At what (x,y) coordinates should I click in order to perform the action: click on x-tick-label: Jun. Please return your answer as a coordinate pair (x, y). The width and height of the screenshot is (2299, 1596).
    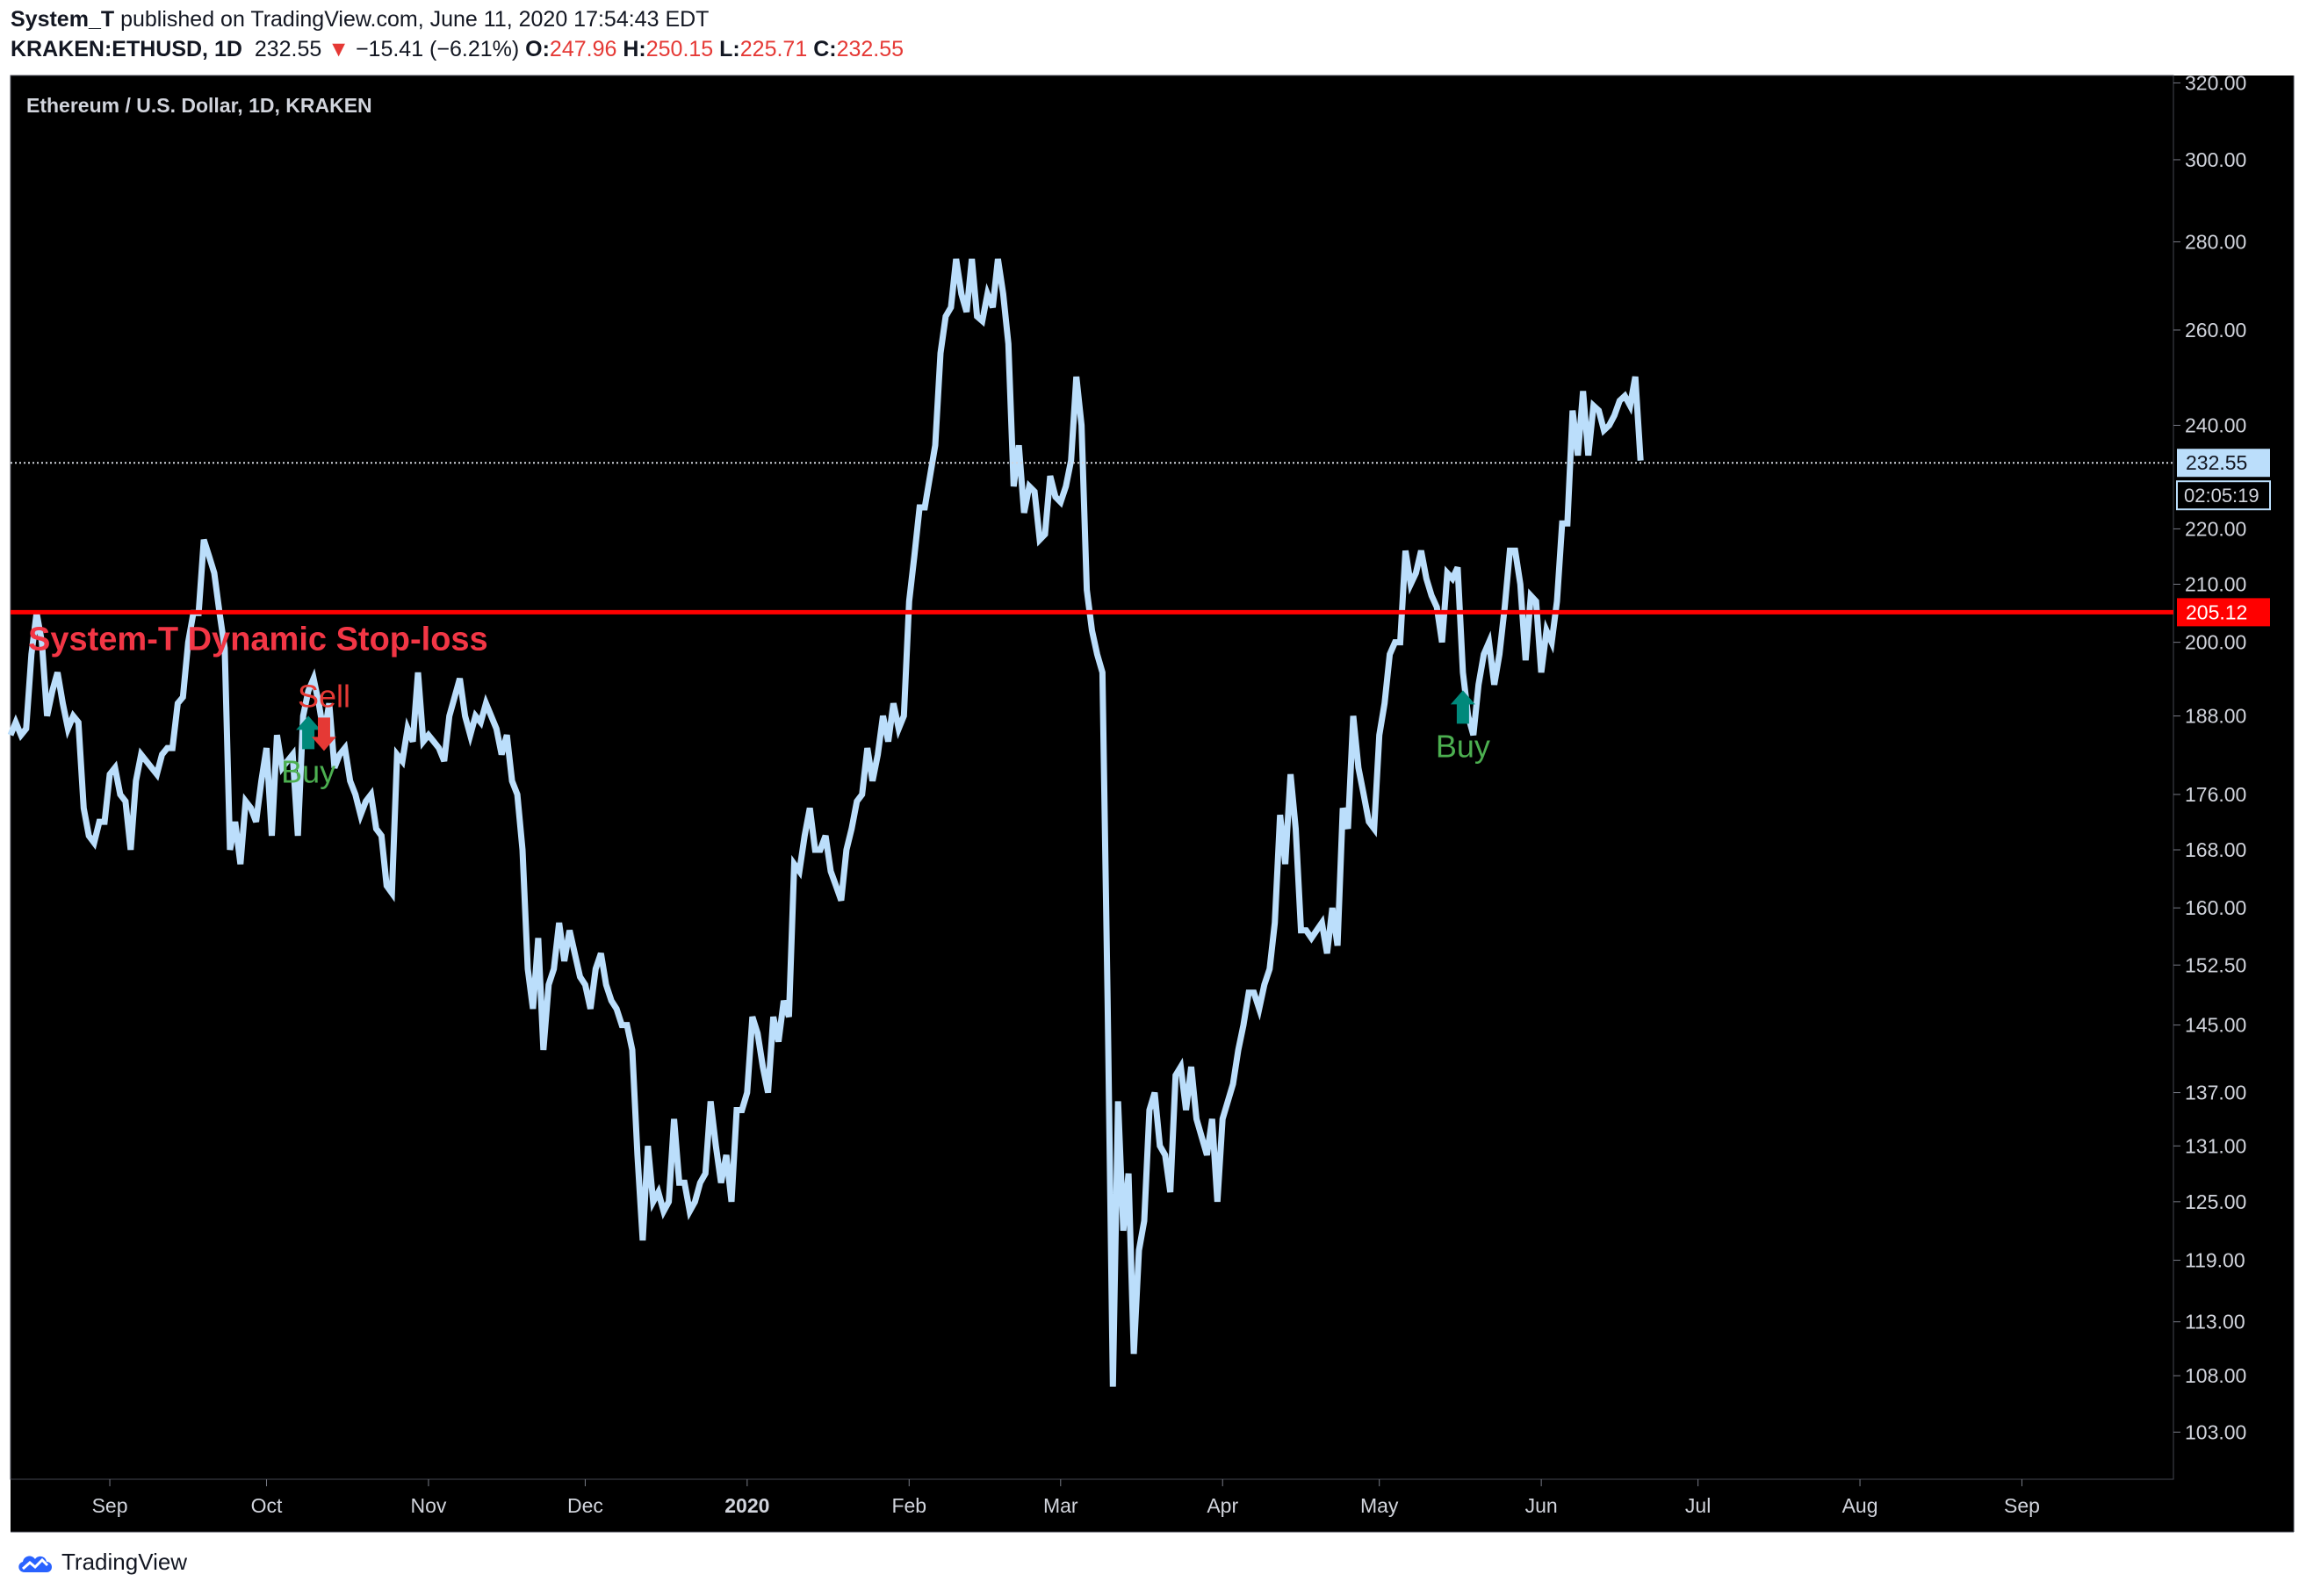
    Looking at the image, I should click on (1541, 1505).